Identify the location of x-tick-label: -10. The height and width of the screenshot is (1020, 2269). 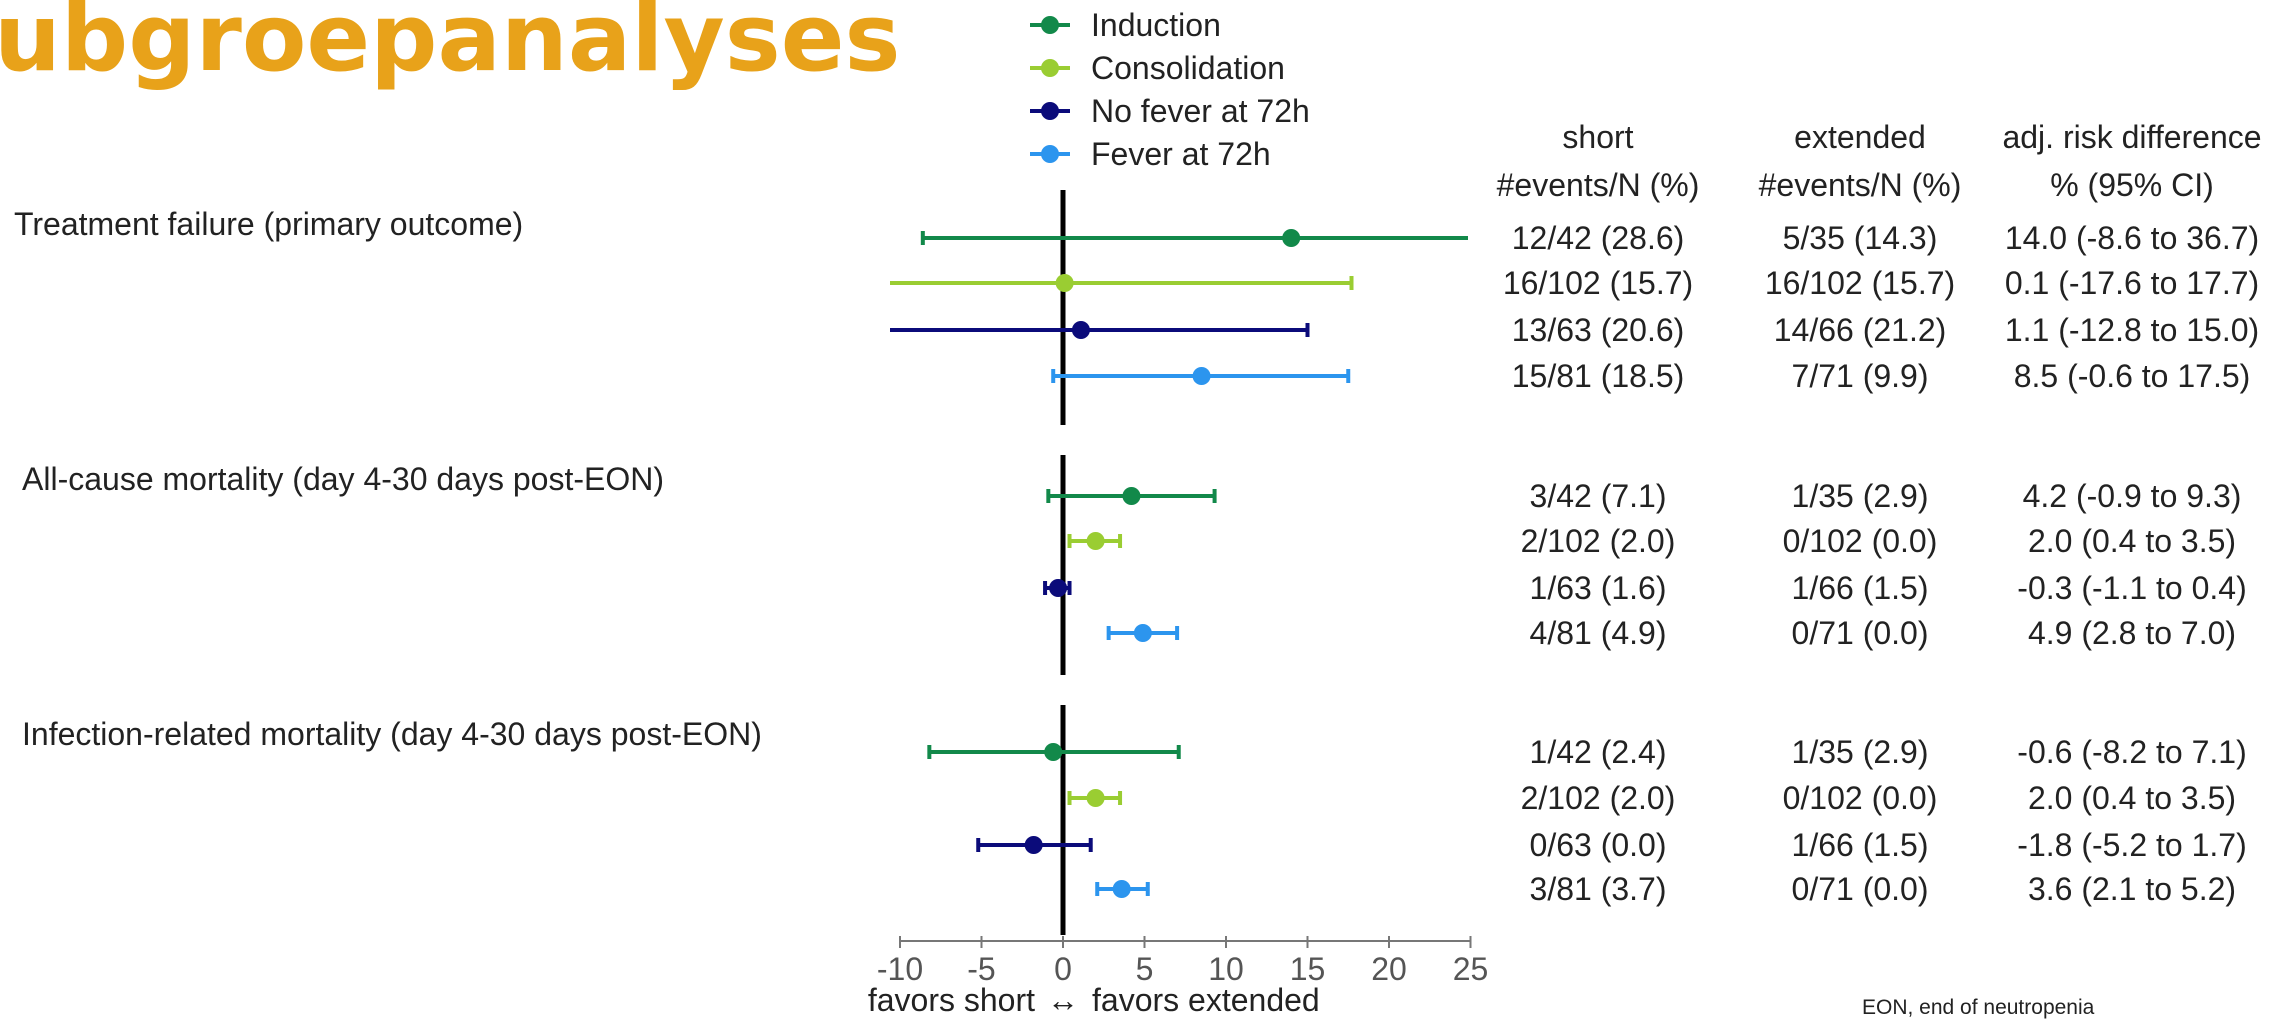
(900, 969).